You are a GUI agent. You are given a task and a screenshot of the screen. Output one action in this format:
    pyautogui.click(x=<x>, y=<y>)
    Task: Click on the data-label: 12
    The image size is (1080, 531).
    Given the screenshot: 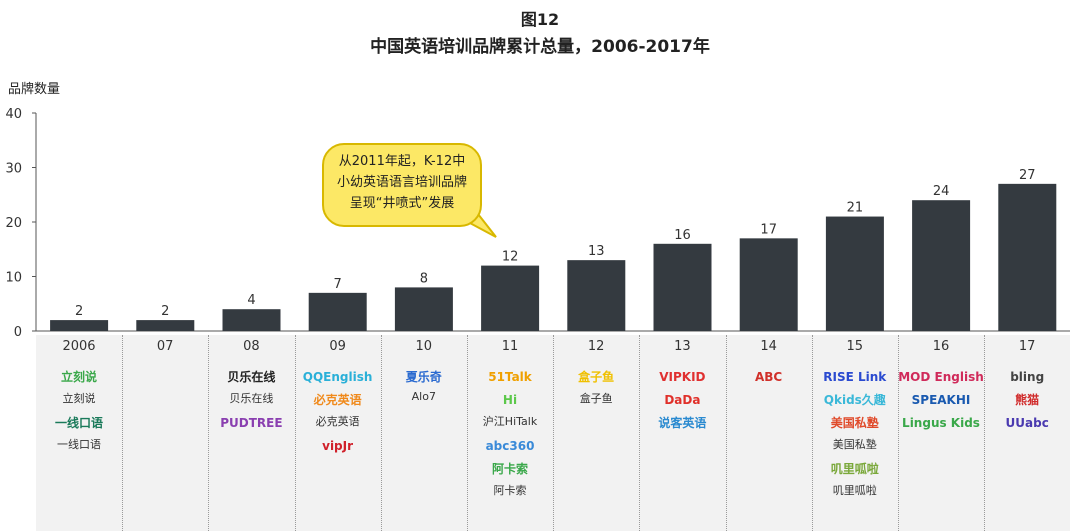 What is the action you would take?
    pyautogui.click(x=510, y=257)
    